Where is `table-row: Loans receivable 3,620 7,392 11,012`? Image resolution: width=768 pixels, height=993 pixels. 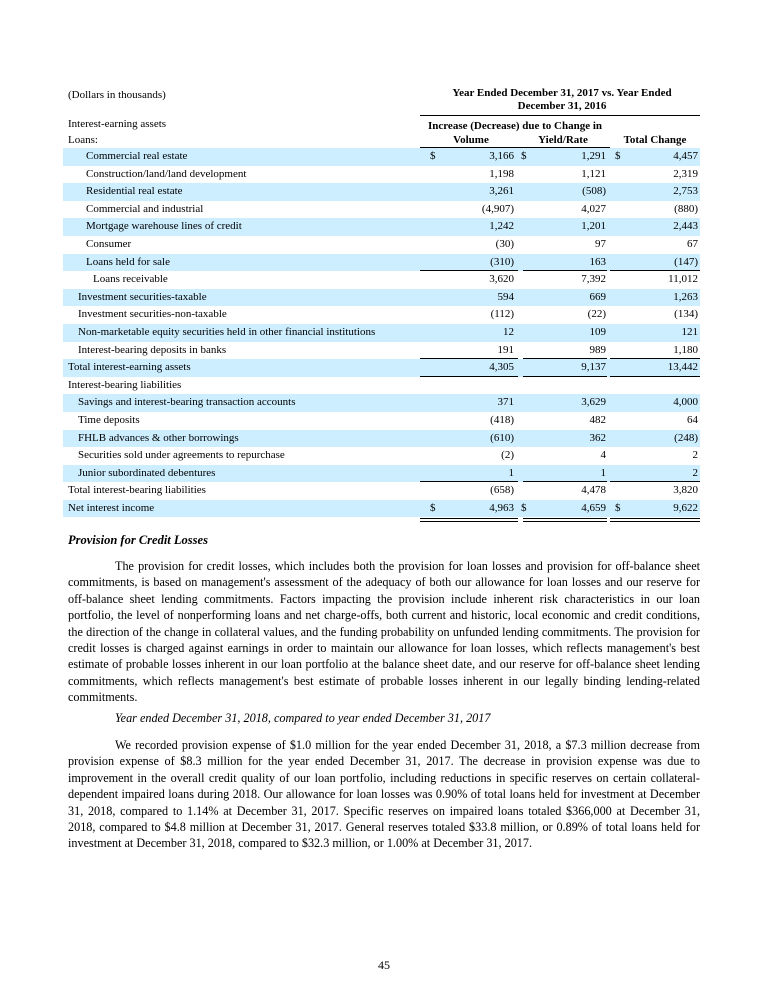 table-row: Loans receivable 3,620 7,392 11,012 is located at coordinates (381, 280).